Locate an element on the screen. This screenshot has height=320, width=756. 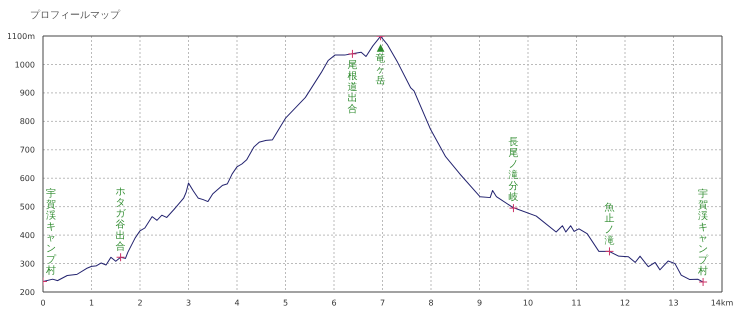
x-tick-label: 0 is located at coordinates (43, 303).